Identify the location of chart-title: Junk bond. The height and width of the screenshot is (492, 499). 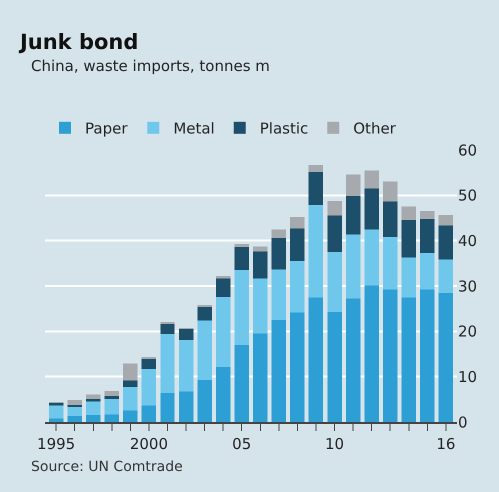
(78, 42).